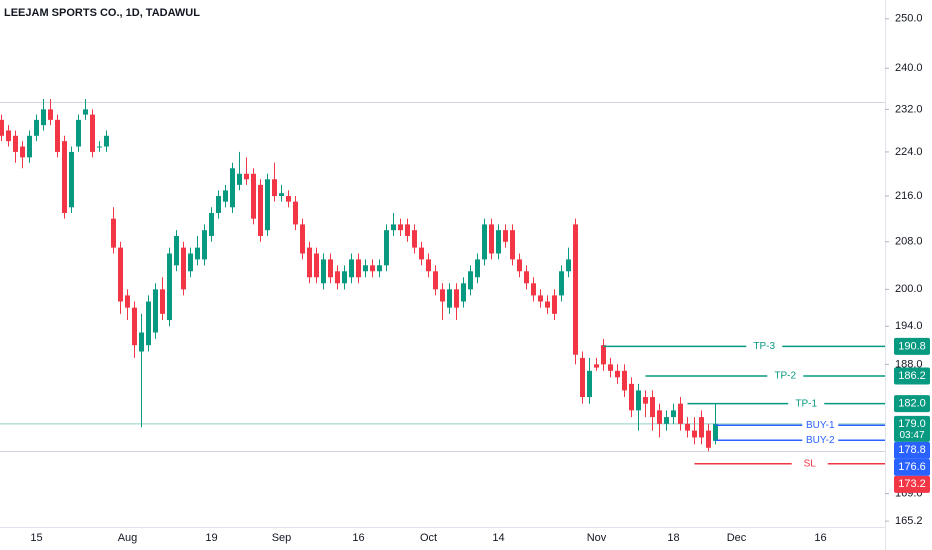 Image resolution: width=932 pixels, height=550 pixels. What do you see at coordinates (498, 538) in the screenshot?
I see `x-tick-label: 14` at bounding box center [498, 538].